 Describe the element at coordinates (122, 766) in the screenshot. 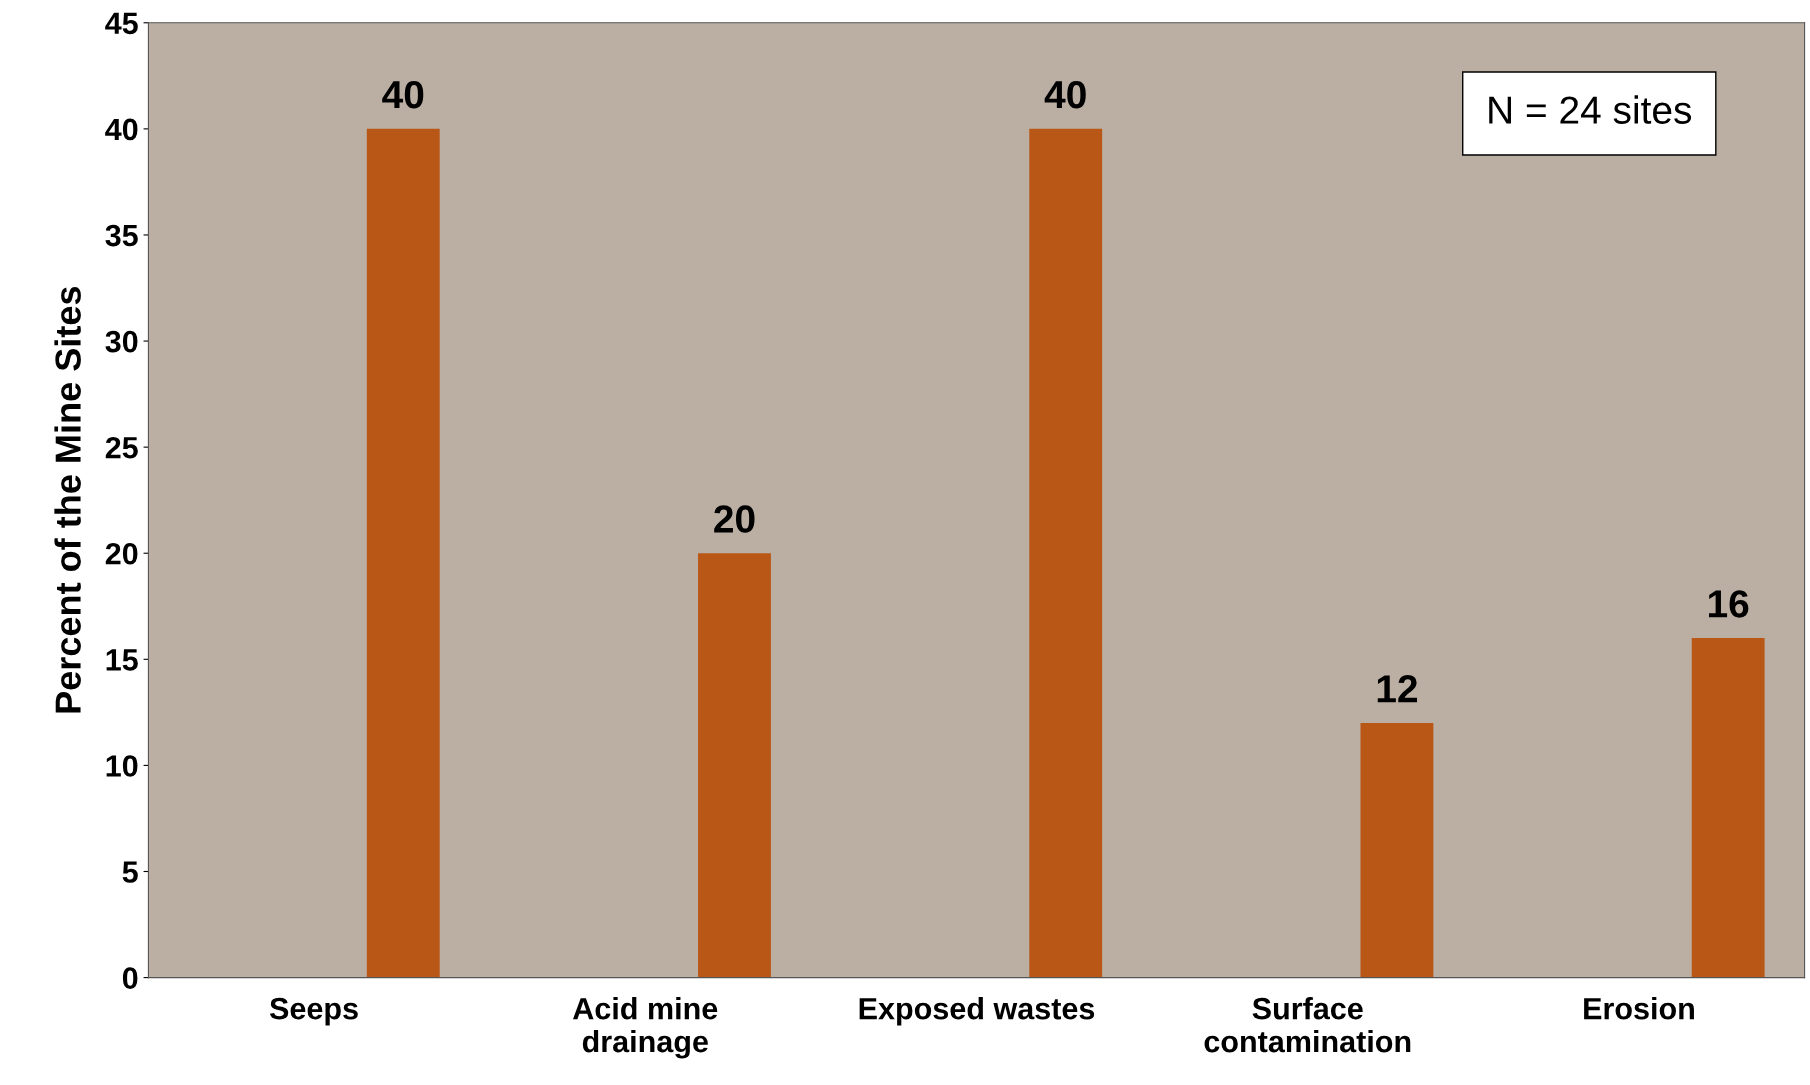

I see `y-tick-label: 10` at that location.